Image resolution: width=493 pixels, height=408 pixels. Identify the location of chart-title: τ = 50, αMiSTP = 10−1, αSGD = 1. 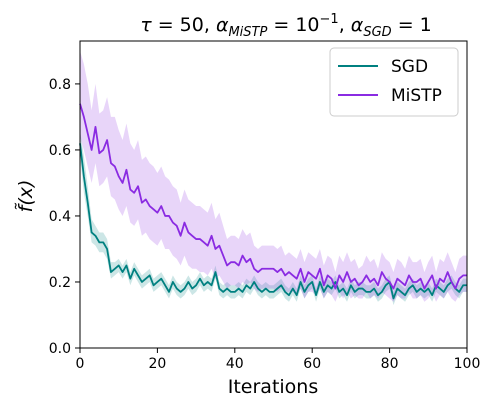
(286, 26).